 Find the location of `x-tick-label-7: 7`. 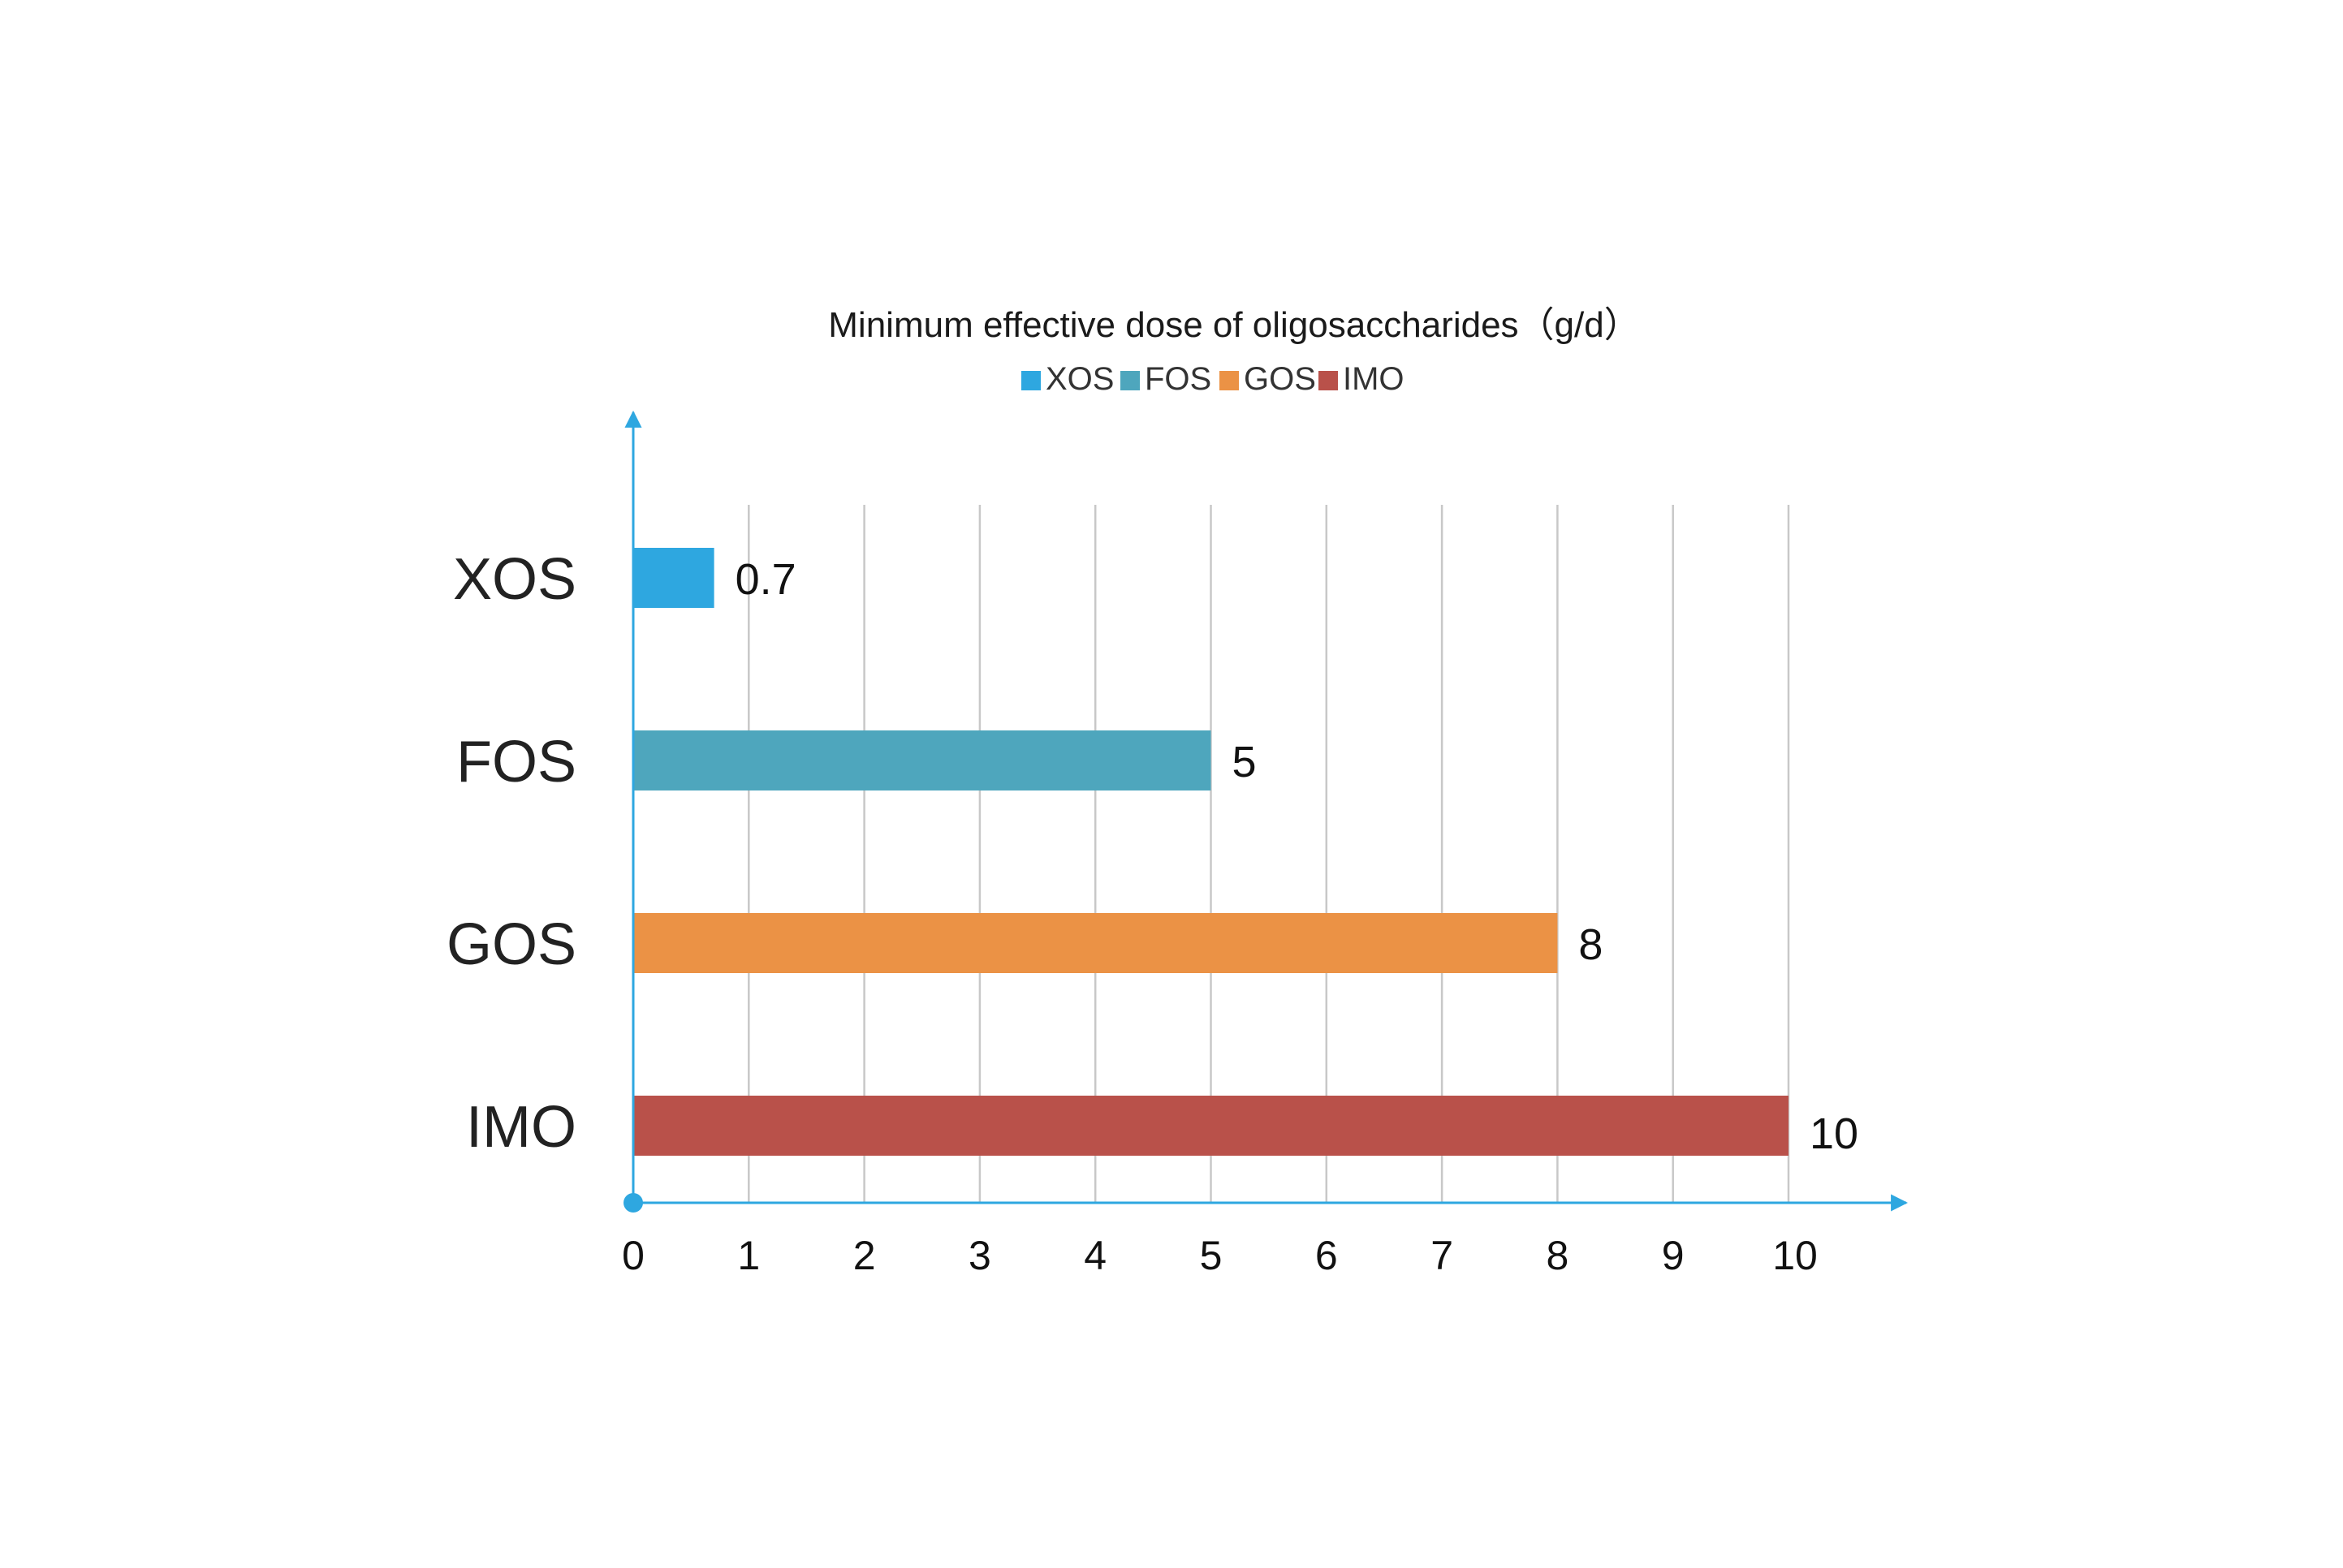

x-tick-label-7: 7 is located at coordinates (1441, 1255).